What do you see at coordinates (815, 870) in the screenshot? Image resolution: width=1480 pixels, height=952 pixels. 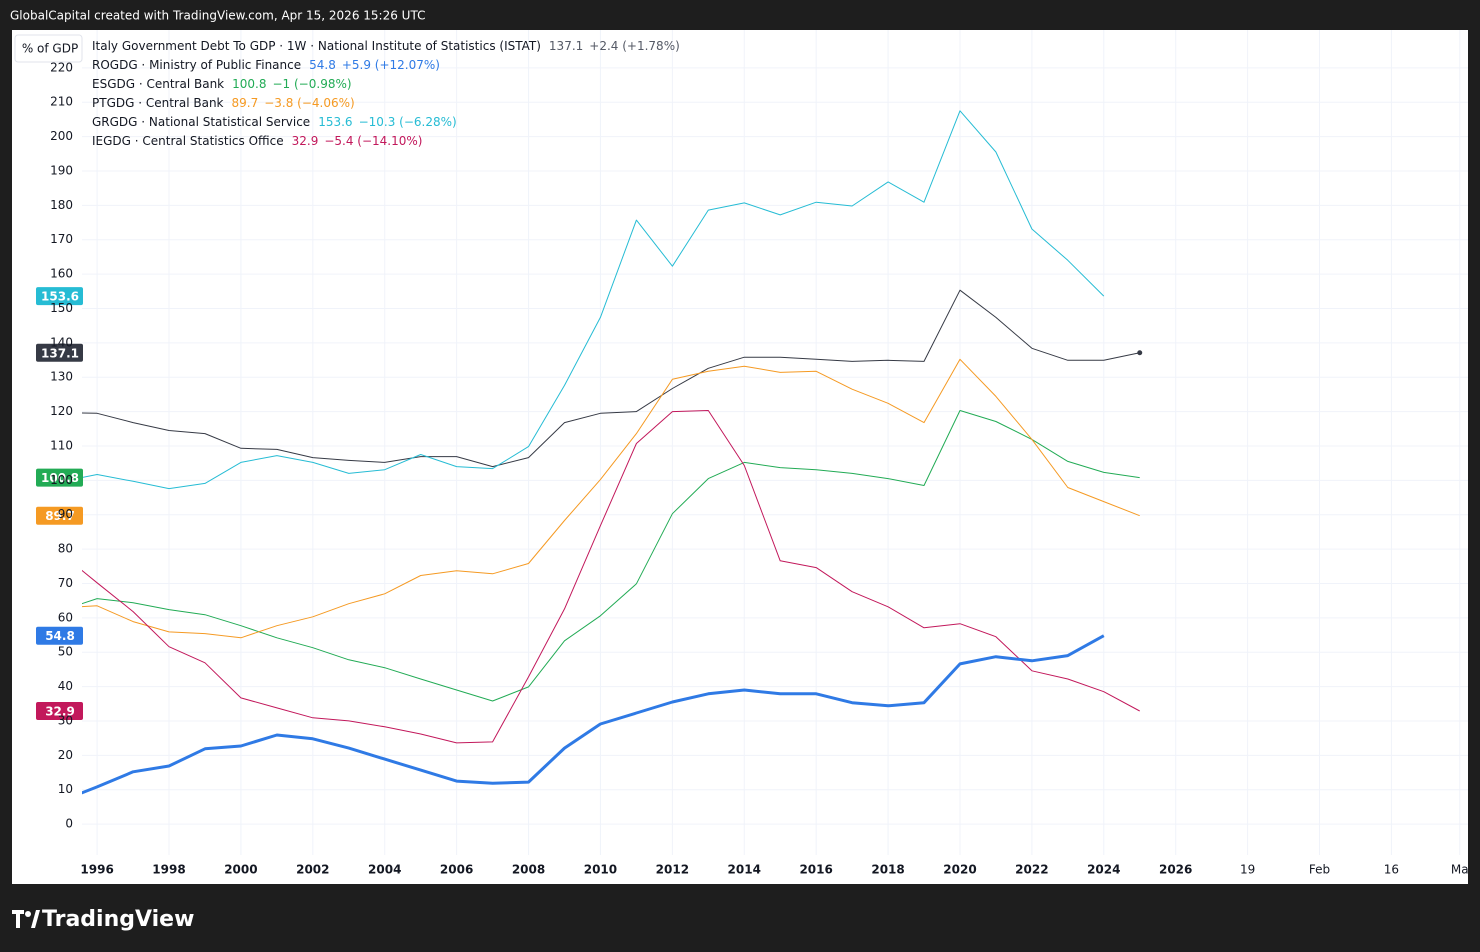 I see `x-tick-label: 2016` at bounding box center [815, 870].